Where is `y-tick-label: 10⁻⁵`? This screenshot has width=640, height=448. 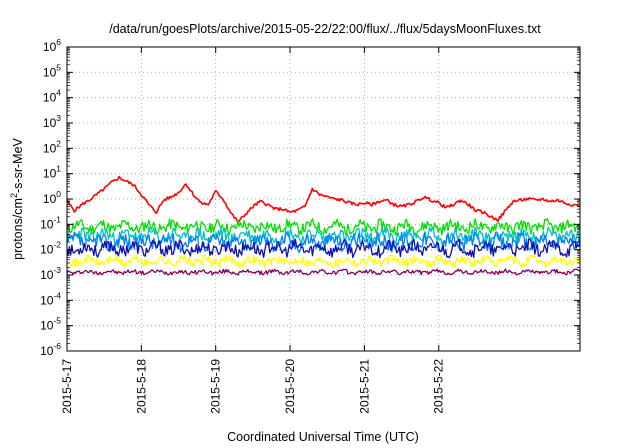 y-tick-label: 10⁻⁵ is located at coordinates (50, 324).